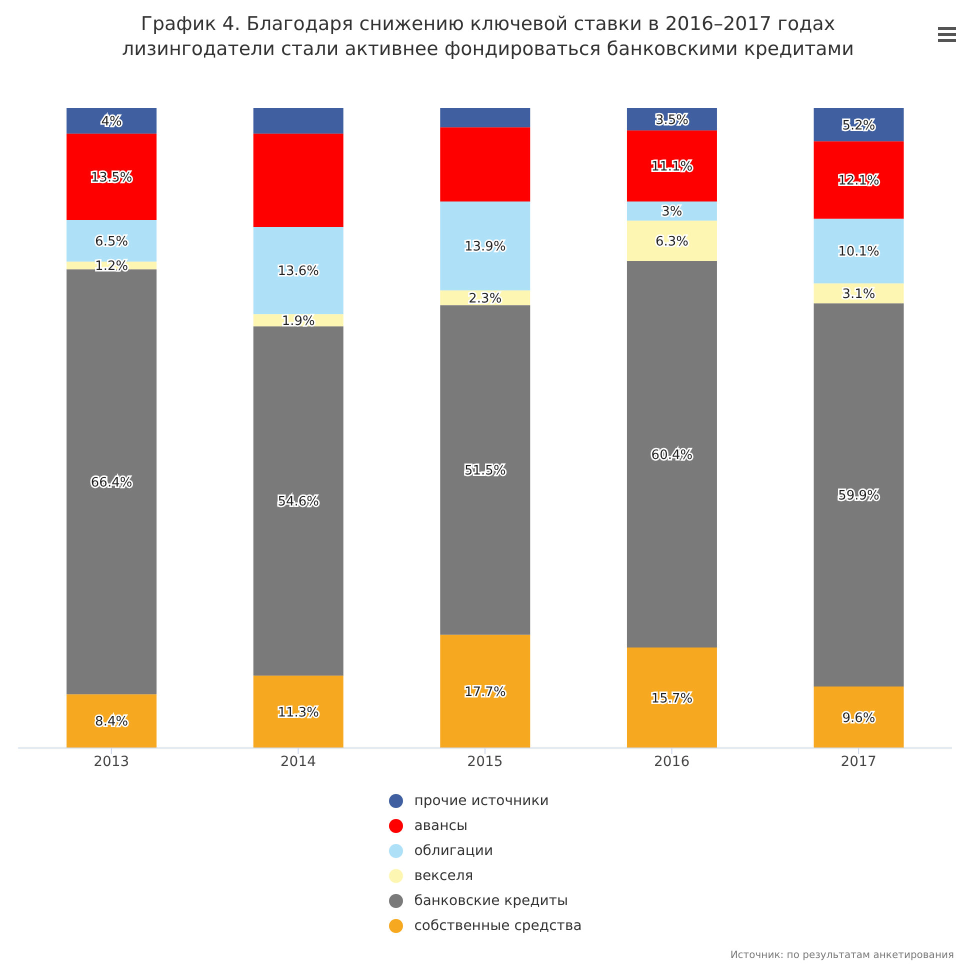 The height and width of the screenshot is (973, 970). What do you see at coordinates (858, 762) in the screenshot?
I see `x-tick-label: 2017` at bounding box center [858, 762].